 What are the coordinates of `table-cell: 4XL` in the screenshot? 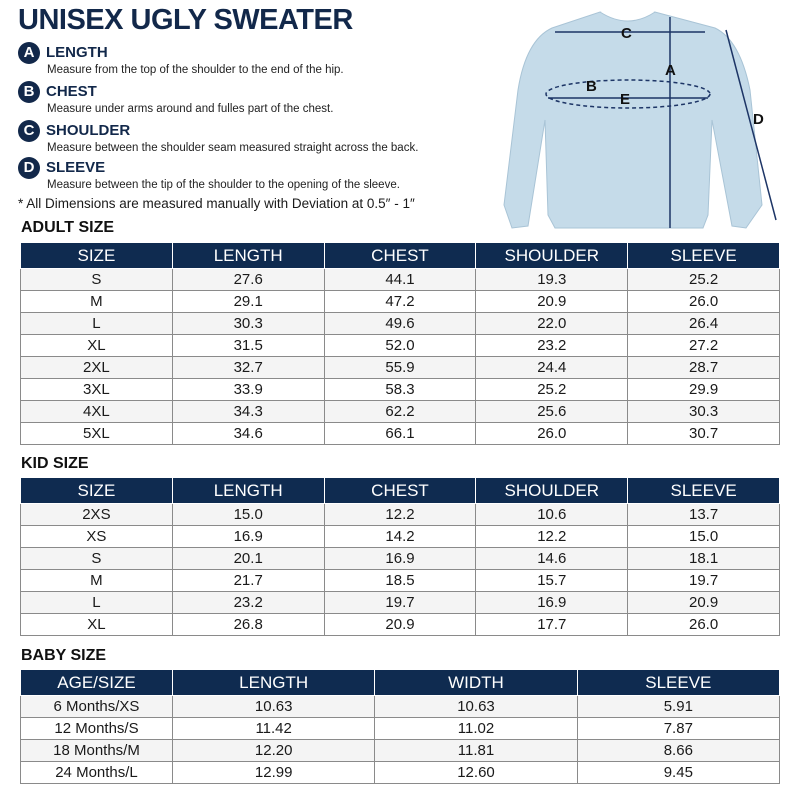 It's located at (96, 411).